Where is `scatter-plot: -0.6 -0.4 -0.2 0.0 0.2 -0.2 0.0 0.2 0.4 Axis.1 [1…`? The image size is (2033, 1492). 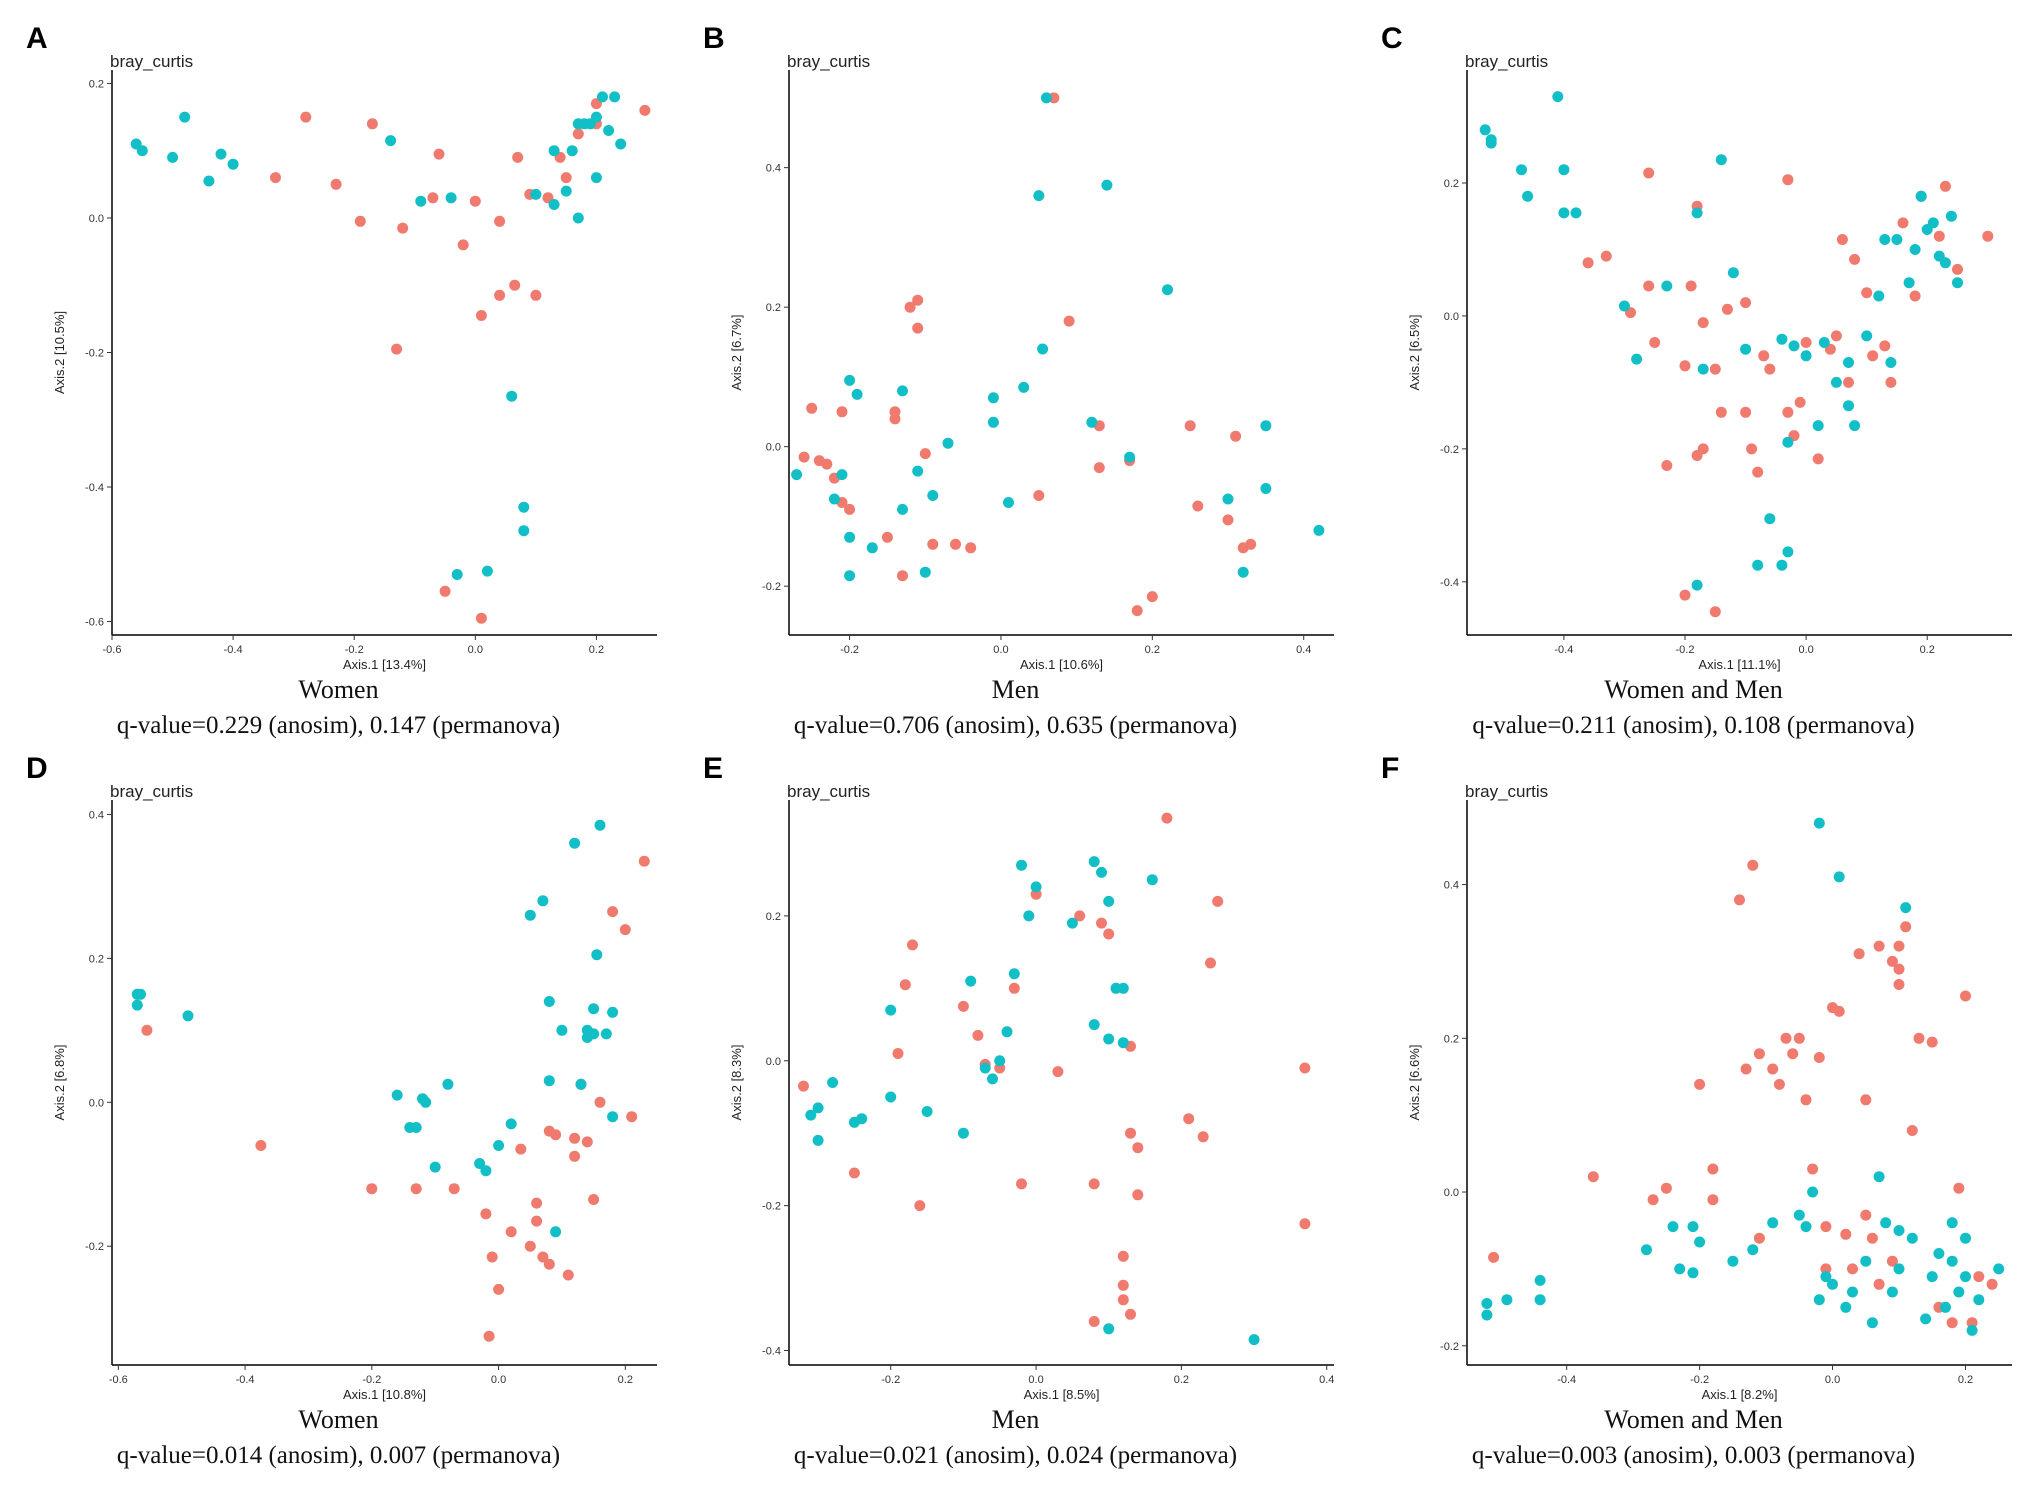 scatter-plot: -0.6 -0.4 -0.2 0.0 0.2 -0.2 0.0 0.2 0.4 Axis.1 [1… is located at coordinates (354, 1101).